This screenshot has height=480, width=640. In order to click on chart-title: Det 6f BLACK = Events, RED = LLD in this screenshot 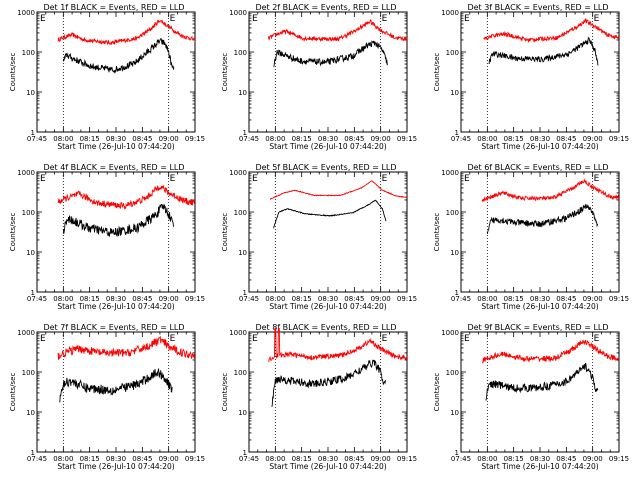, I will do `click(537, 167)`.